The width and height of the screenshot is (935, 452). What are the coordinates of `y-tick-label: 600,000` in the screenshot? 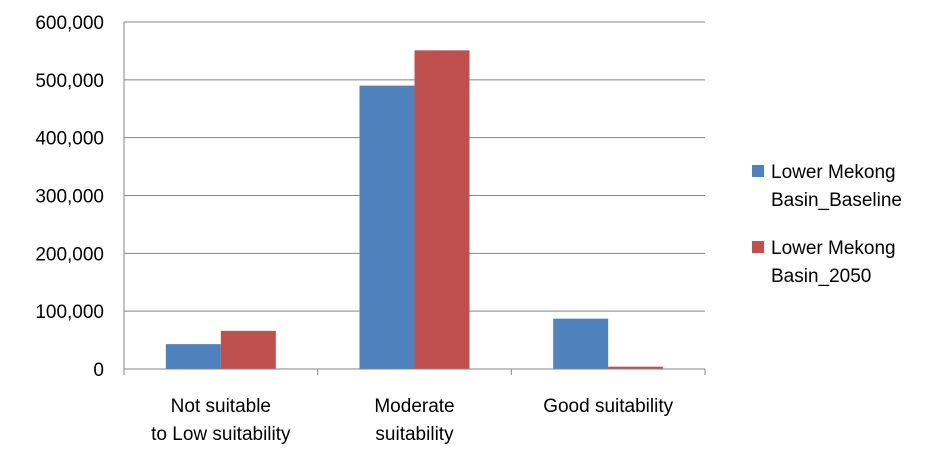 It's located at (69, 23).